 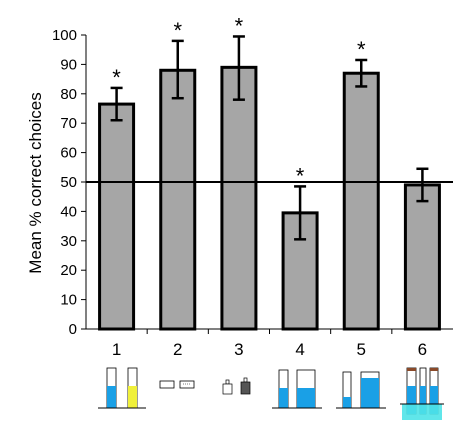 I want to click on x-tick-label: 1, so click(x=116, y=349).